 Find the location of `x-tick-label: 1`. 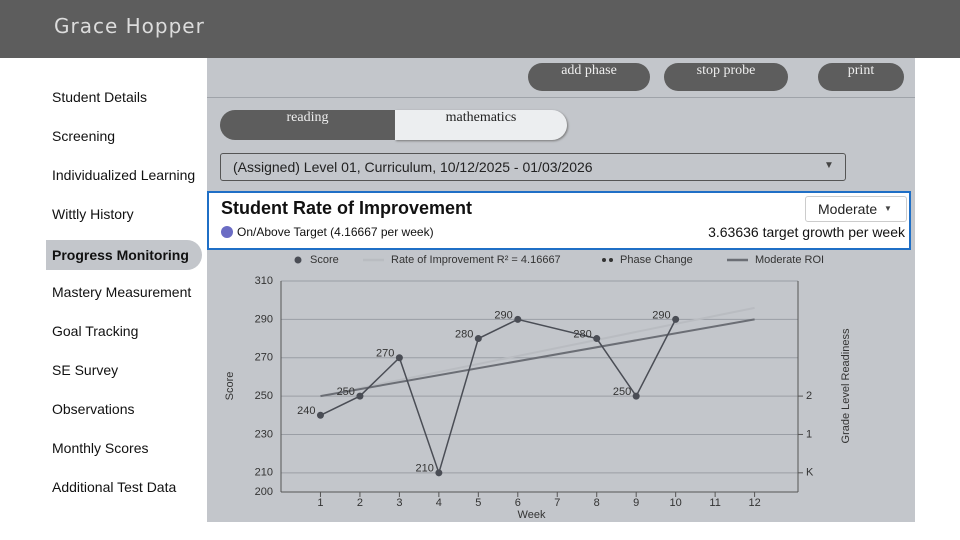

x-tick-label: 1 is located at coordinates (320, 503).